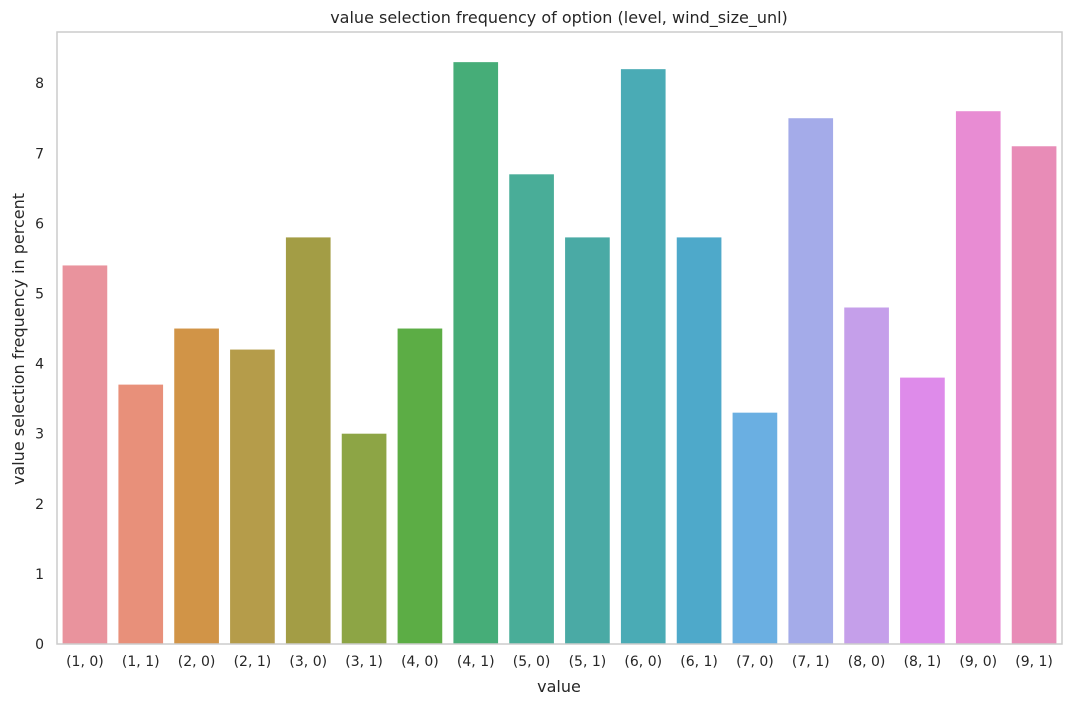 This screenshot has width=1073, height=706. Describe the element at coordinates (18, 339) in the screenshot. I see `y-axis-title: value selection frequency in percent` at that location.